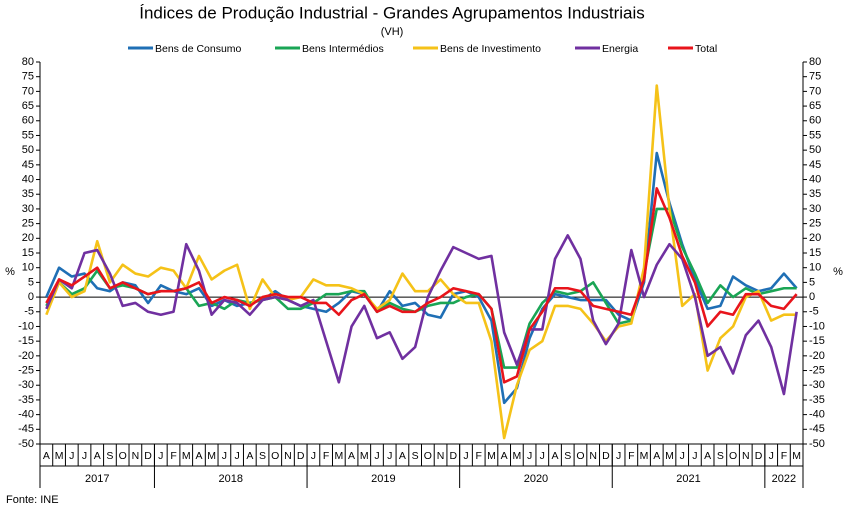 The width and height of the screenshot is (851, 518). What do you see at coordinates (28, 224) in the screenshot?
I see `y-tick-label: 25` at bounding box center [28, 224].